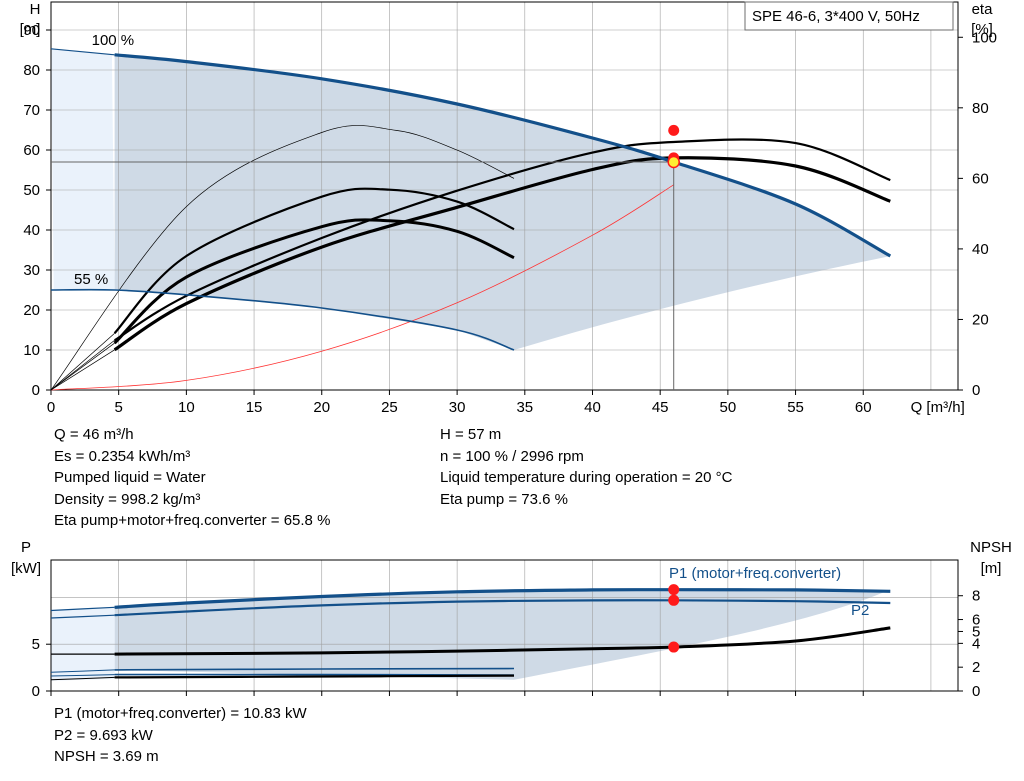 Image resolution: width=1024 pixels, height=781 pixels. What do you see at coordinates (674, 590) in the screenshot?
I see `op-point-p1` at bounding box center [674, 590].